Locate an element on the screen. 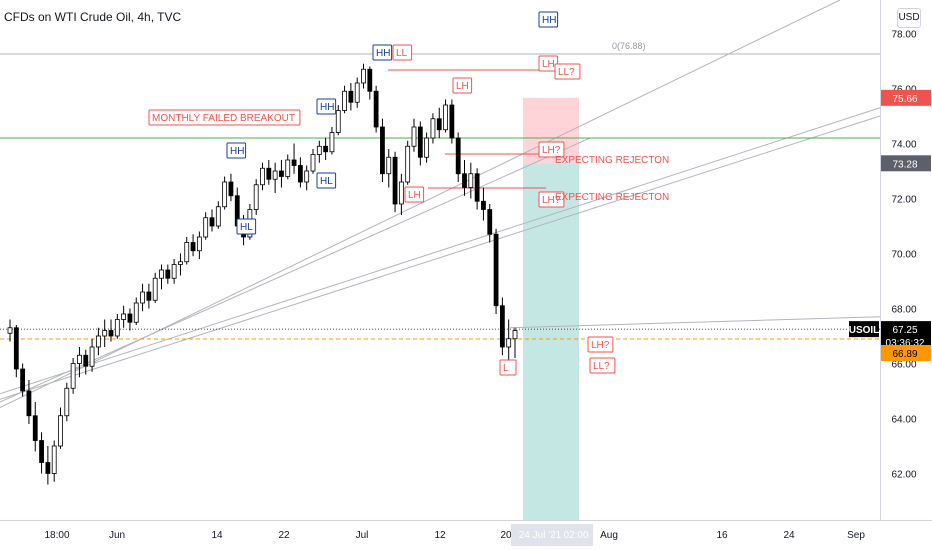 This screenshot has height=550, width=932. time-highlight-date: 24 Jul '21 is located at coordinates (540, 535).